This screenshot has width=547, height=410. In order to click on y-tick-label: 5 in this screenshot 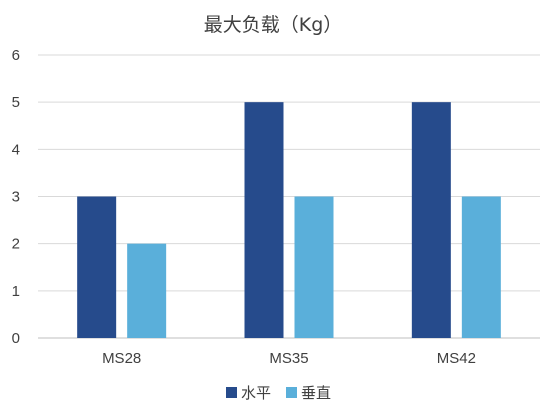, I will do `click(16, 102)`.